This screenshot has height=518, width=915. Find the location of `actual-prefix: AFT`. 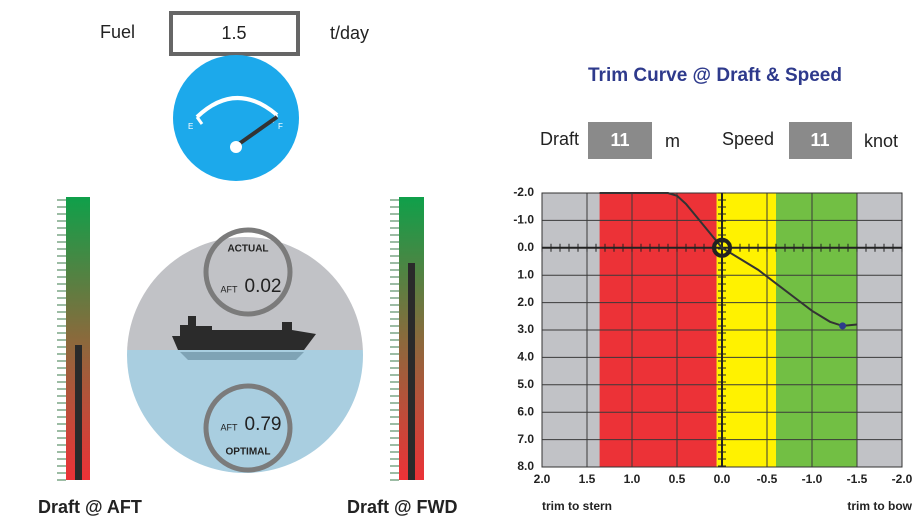

actual-prefix: AFT is located at coordinates (230, 289).